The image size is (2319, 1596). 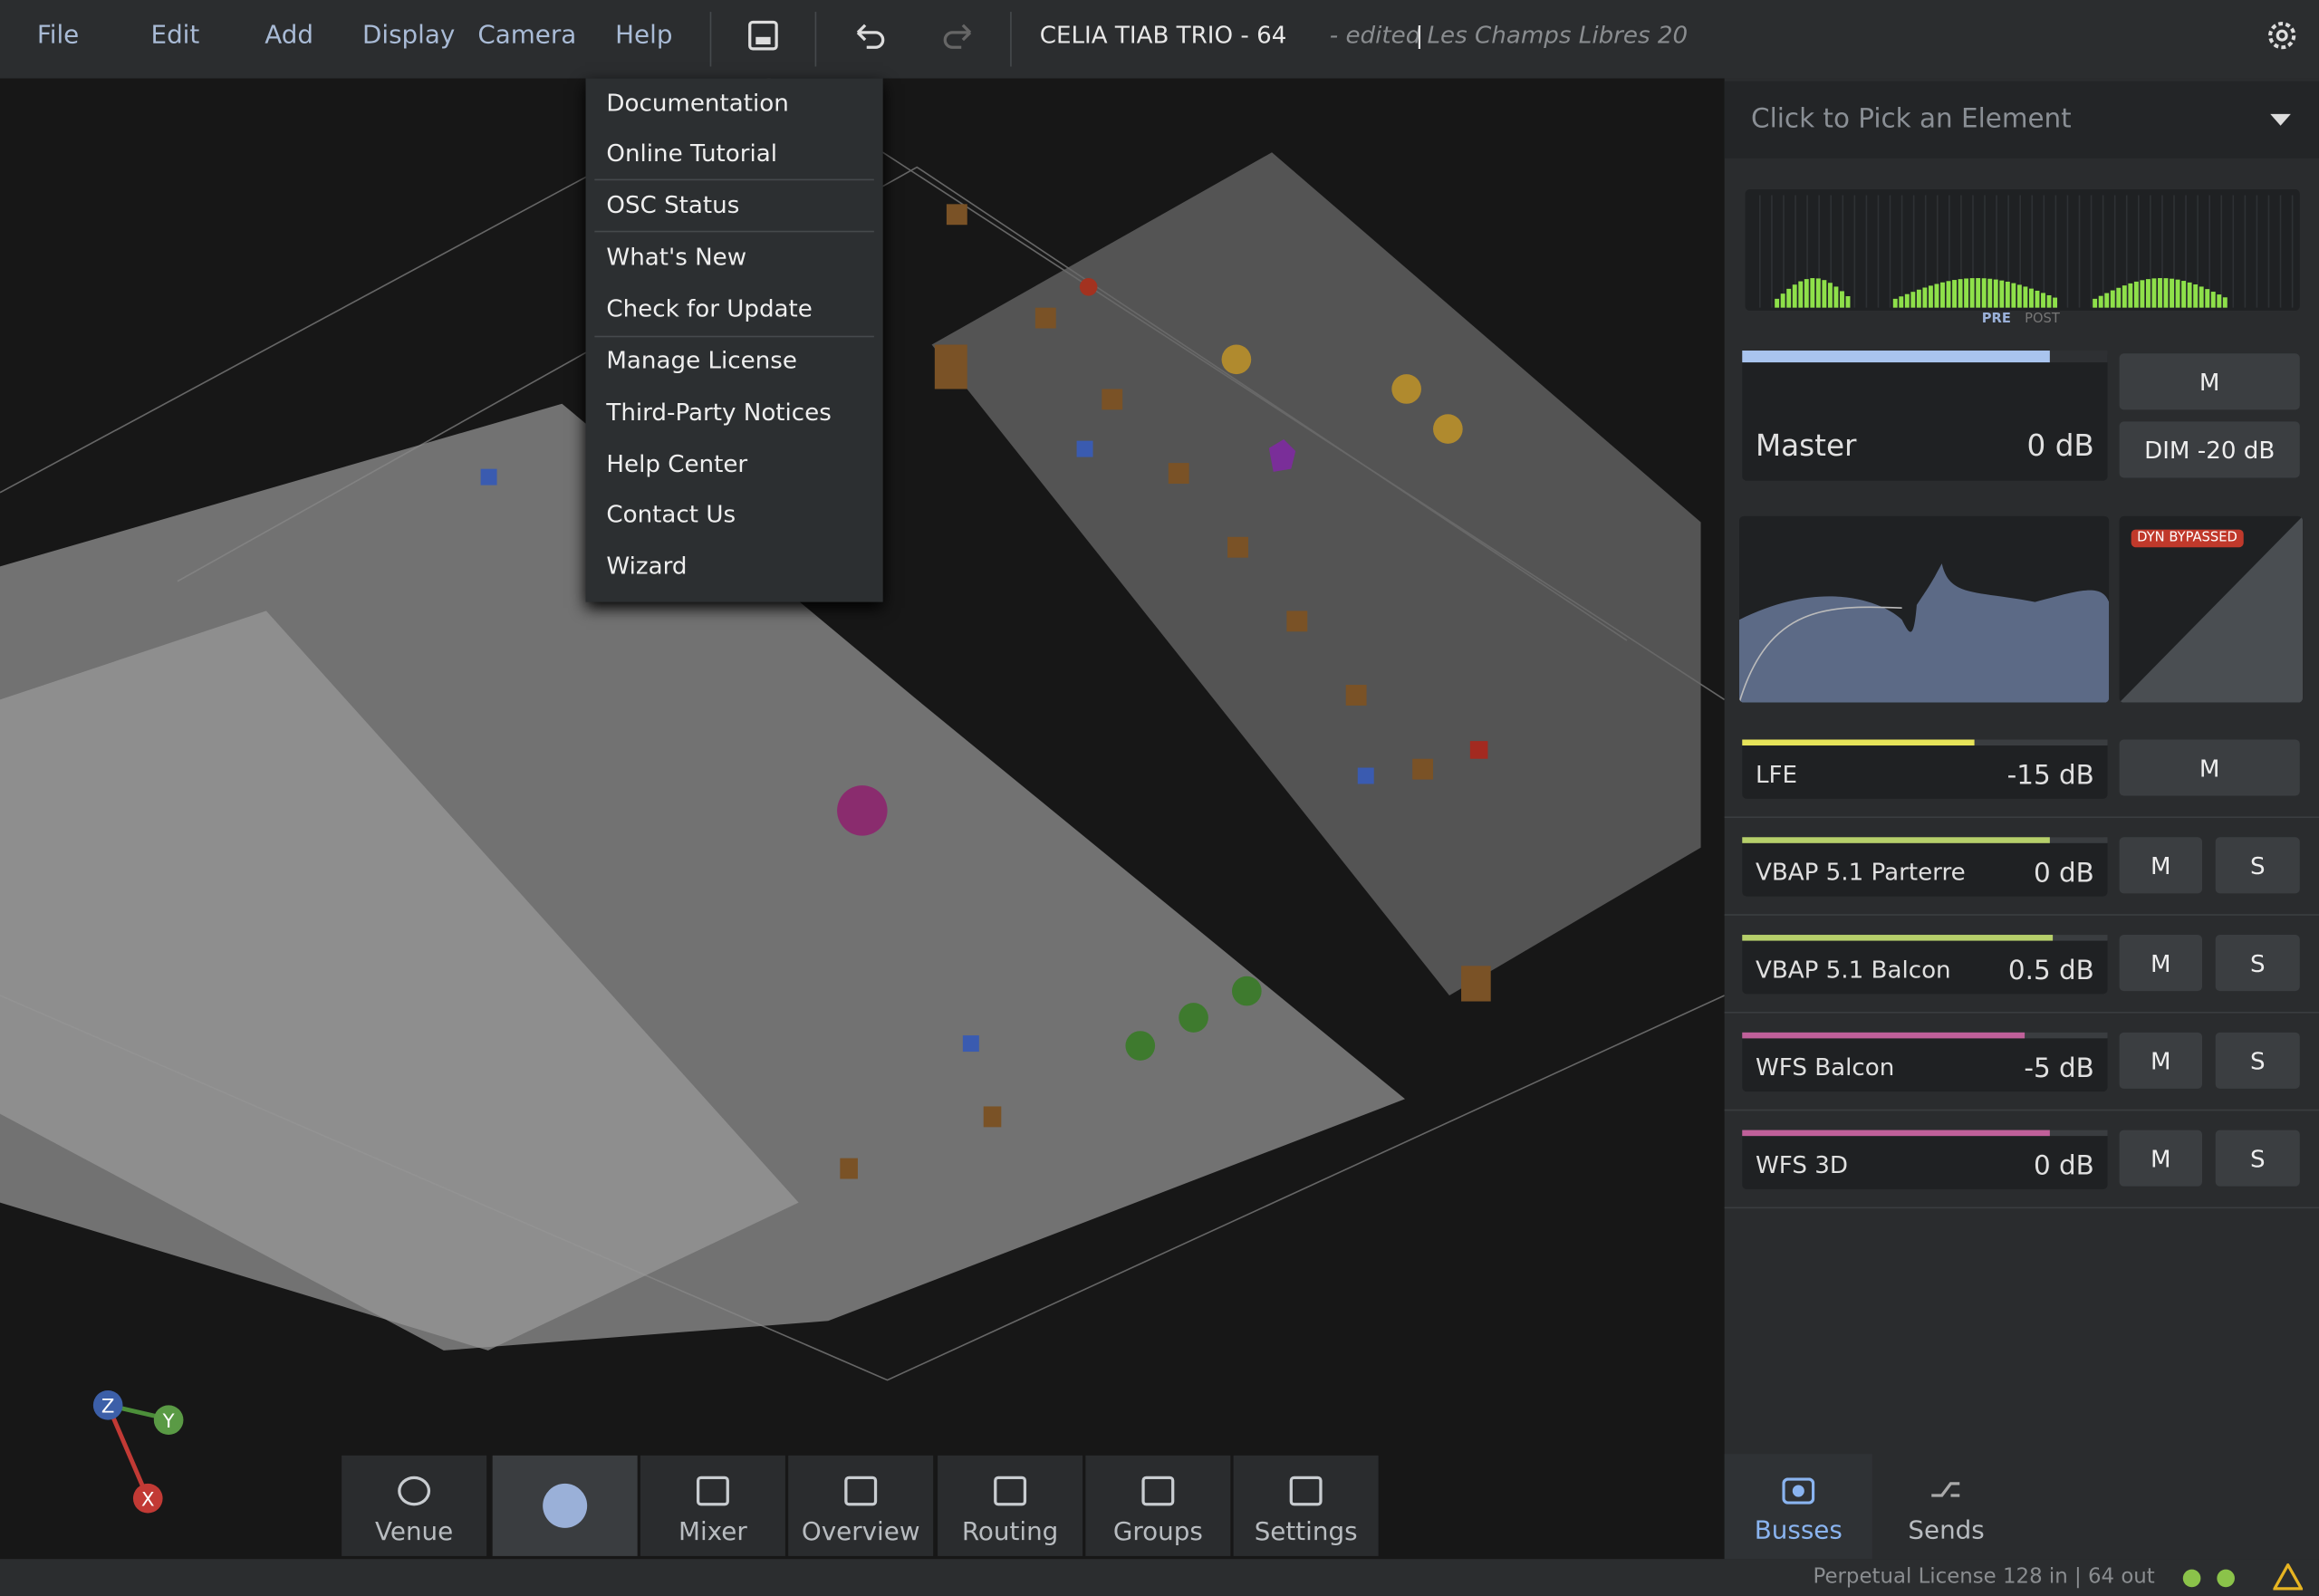 What do you see at coordinates (1798, 1507) in the screenshot?
I see `panel-tab: Busses` at bounding box center [1798, 1507].